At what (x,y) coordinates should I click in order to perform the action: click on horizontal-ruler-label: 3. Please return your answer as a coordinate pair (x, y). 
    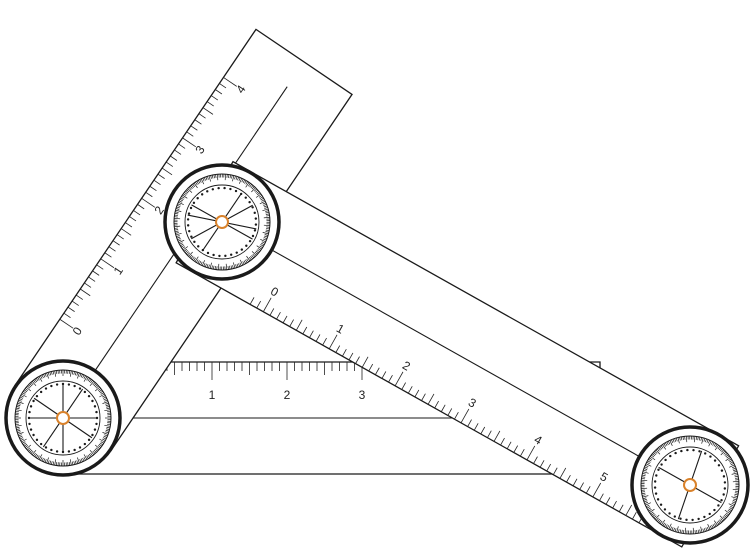
    Looking at the image, I should click on (362, 395).